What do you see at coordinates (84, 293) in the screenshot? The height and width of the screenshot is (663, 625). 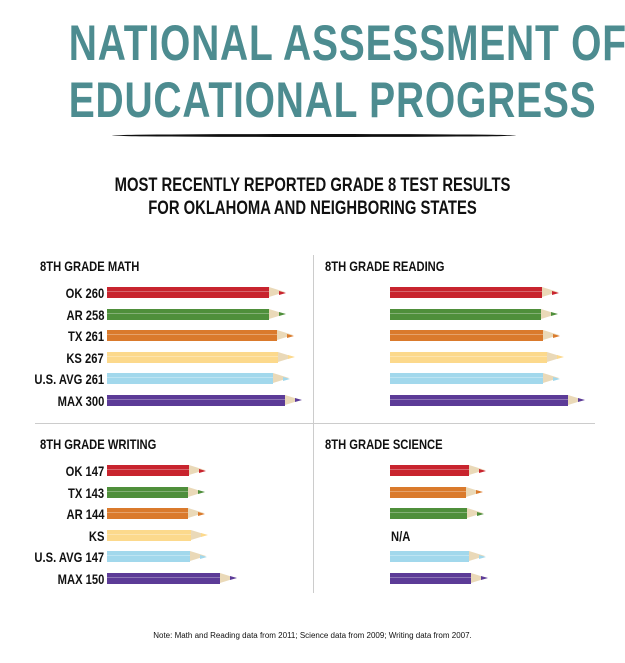 I see `bar-label: OK 260` at bounding box center [84, 293].